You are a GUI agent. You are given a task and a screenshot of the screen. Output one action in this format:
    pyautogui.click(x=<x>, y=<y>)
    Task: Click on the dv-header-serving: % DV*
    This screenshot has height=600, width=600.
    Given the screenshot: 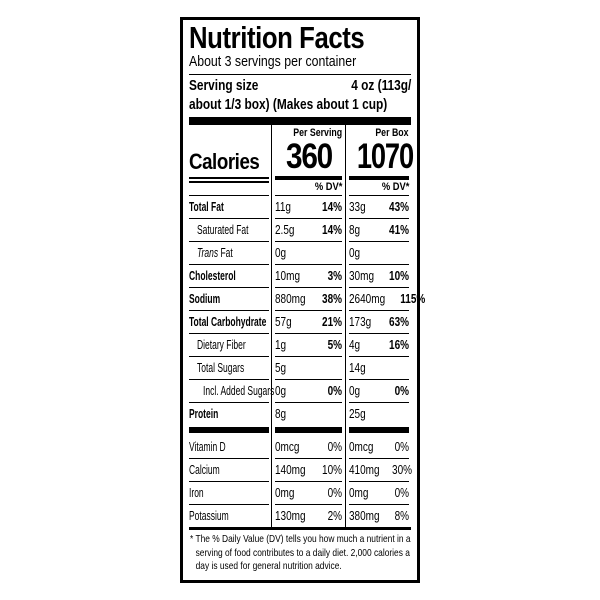 What is the action you would take?
    pyautogui.click(x=328, y=187)
    